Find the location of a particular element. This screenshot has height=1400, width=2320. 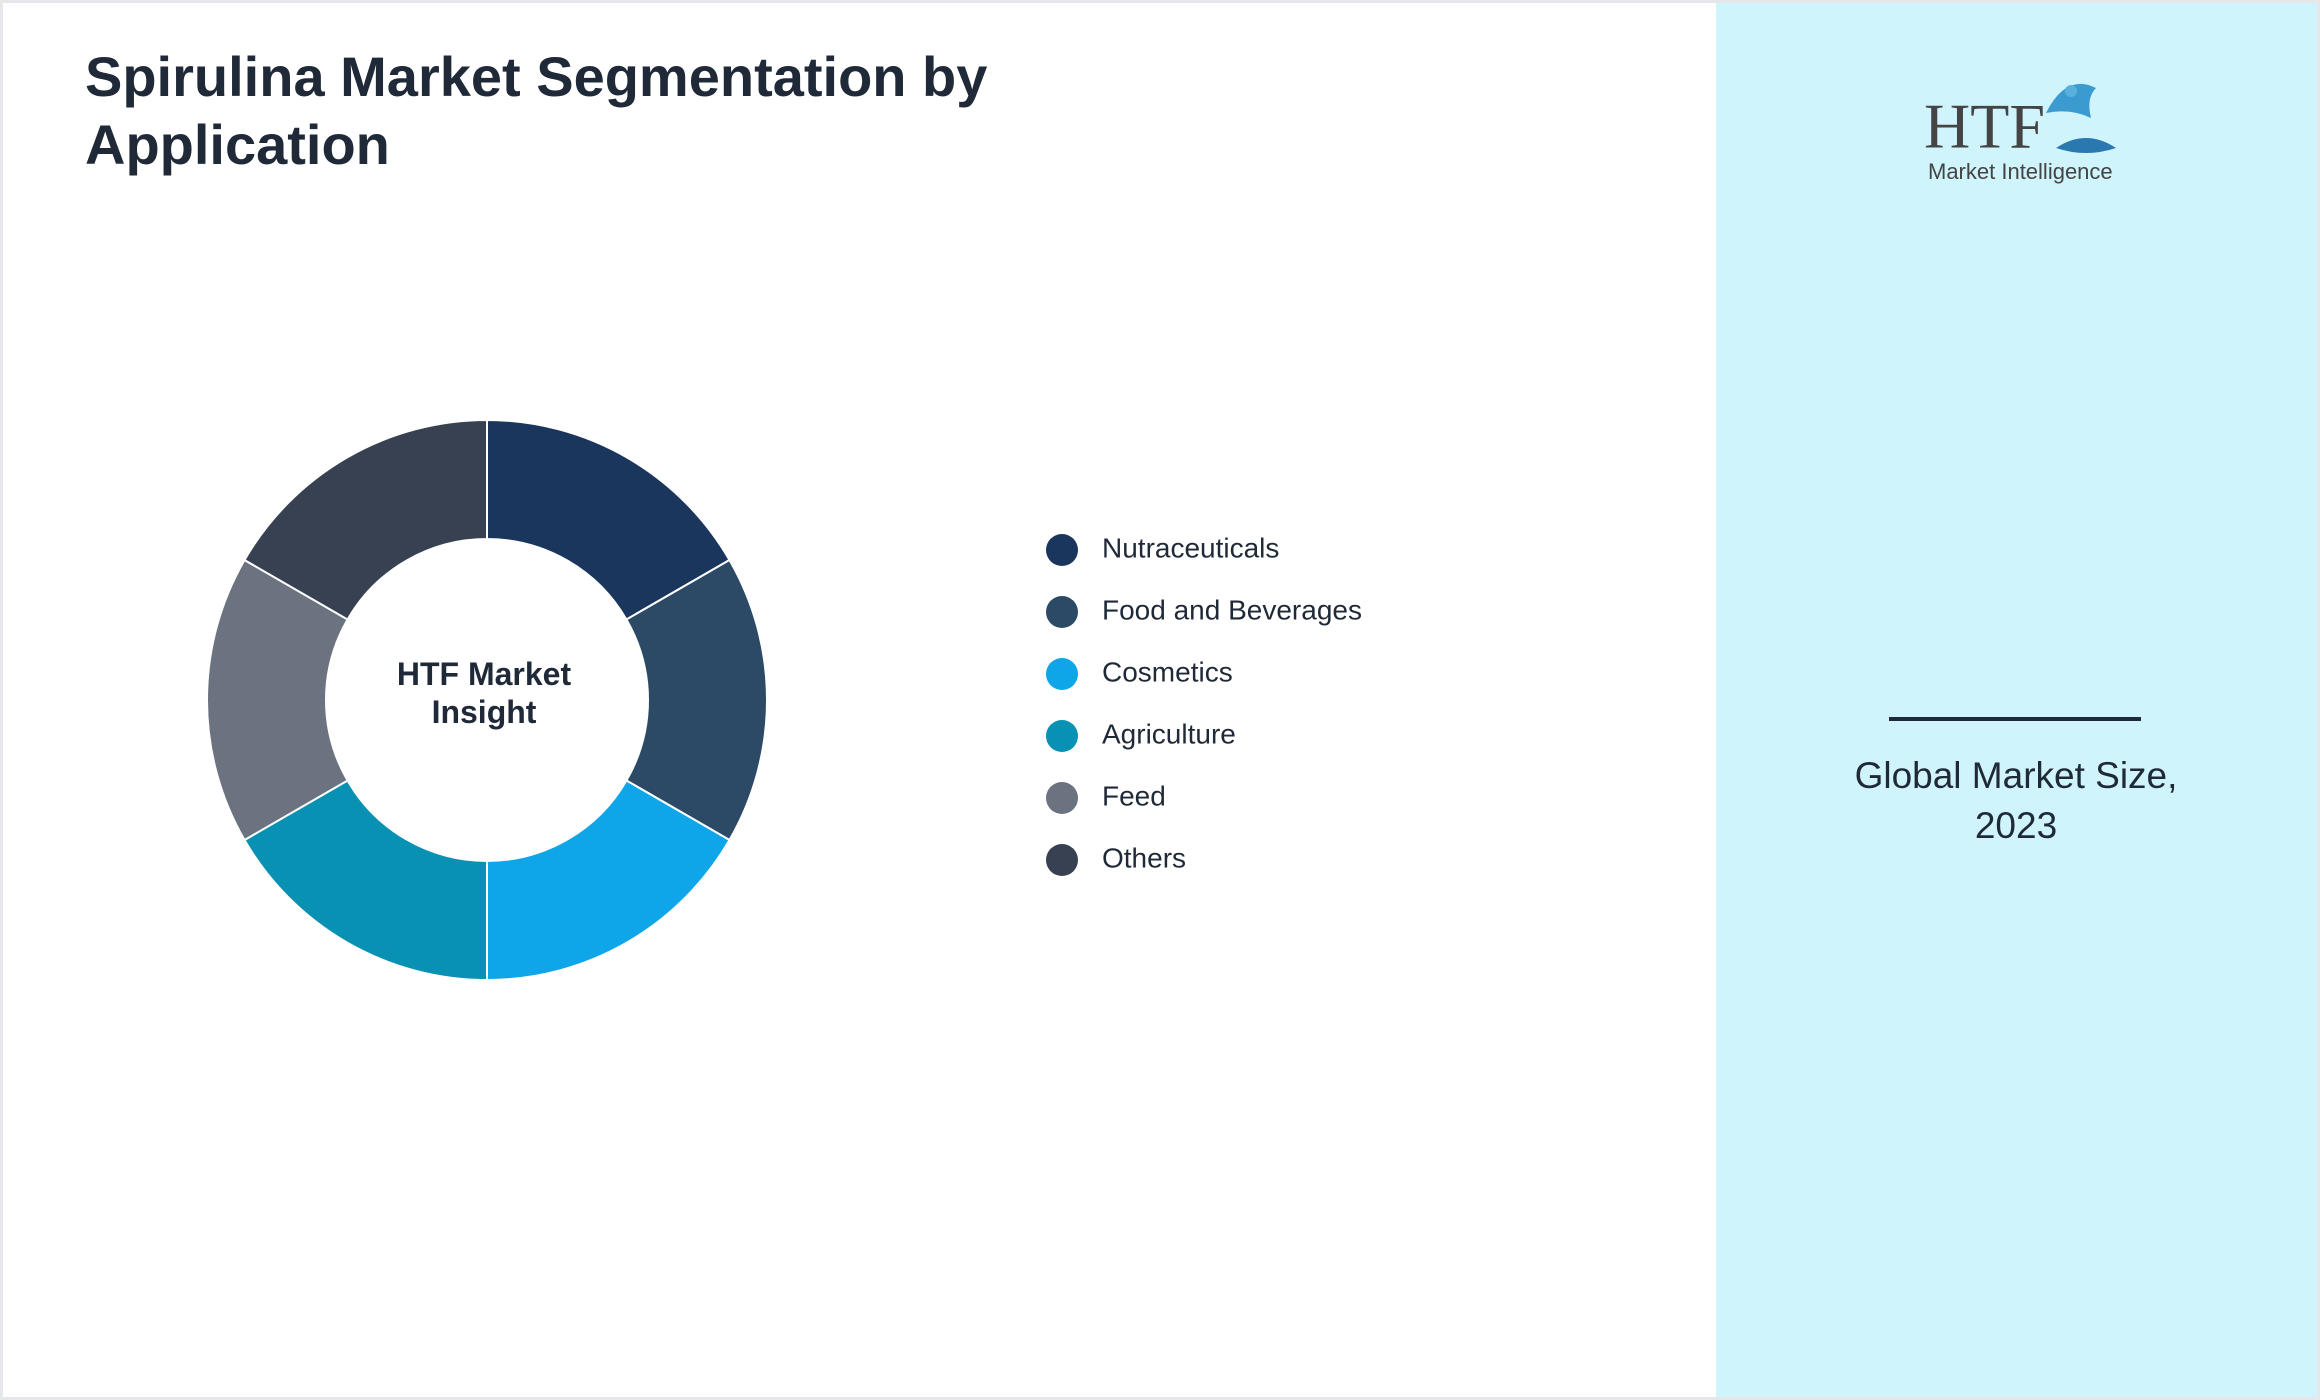

center-label: HTF Market Insight is located at coordinates (484, 693).